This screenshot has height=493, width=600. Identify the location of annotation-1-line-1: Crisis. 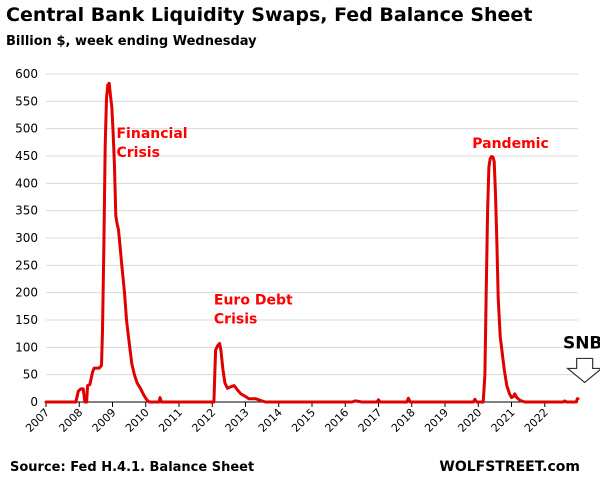
(235, 320).